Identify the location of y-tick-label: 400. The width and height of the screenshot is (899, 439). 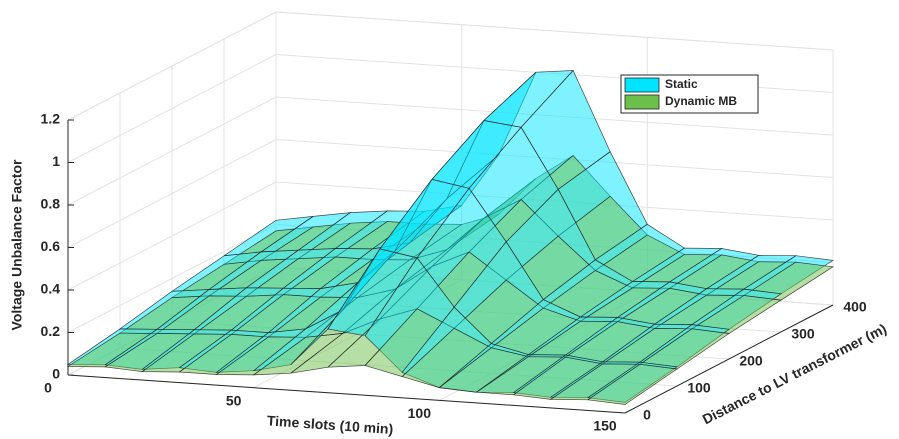
(855, 307).